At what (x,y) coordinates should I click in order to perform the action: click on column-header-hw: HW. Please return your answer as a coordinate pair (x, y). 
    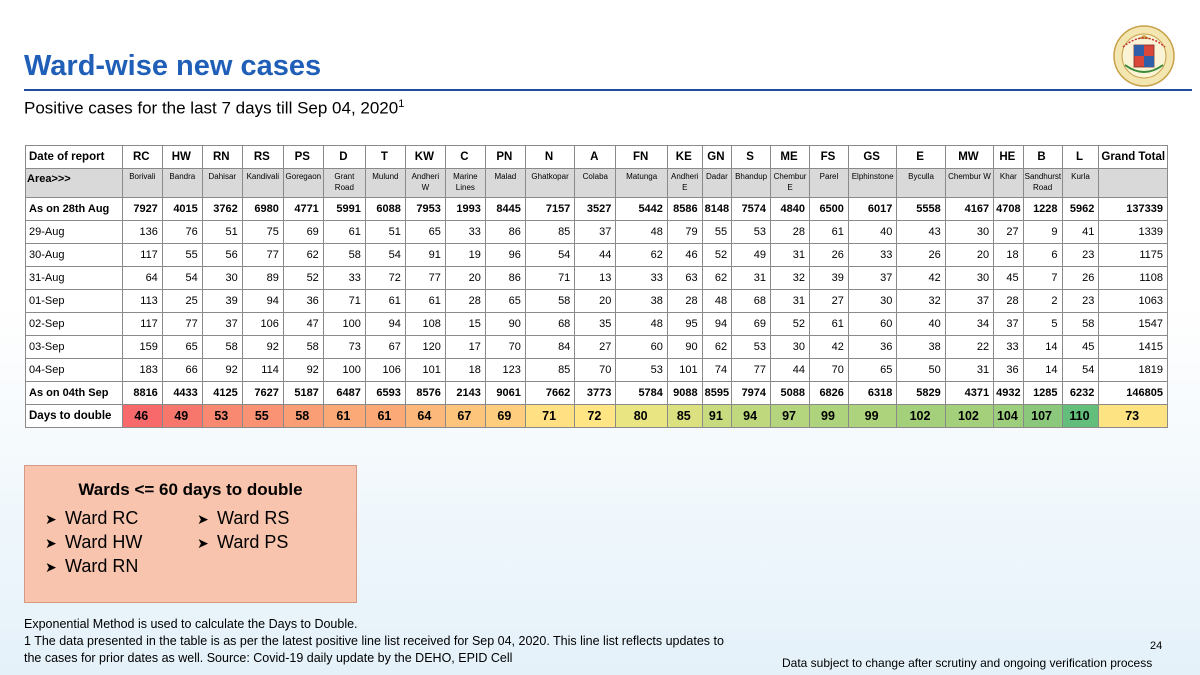
    Looking at the image, I should click on (182, 157).